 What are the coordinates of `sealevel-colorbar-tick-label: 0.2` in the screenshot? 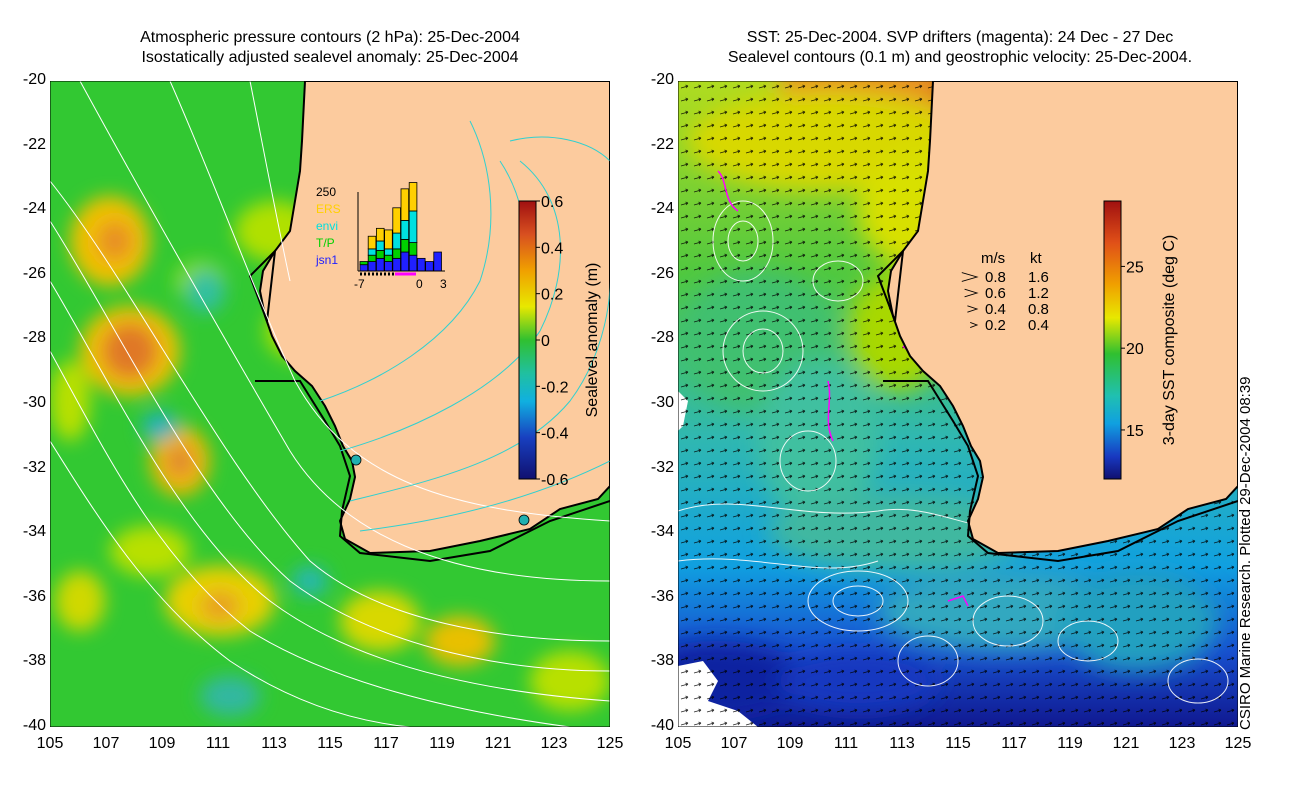 It's located at (552, 295).